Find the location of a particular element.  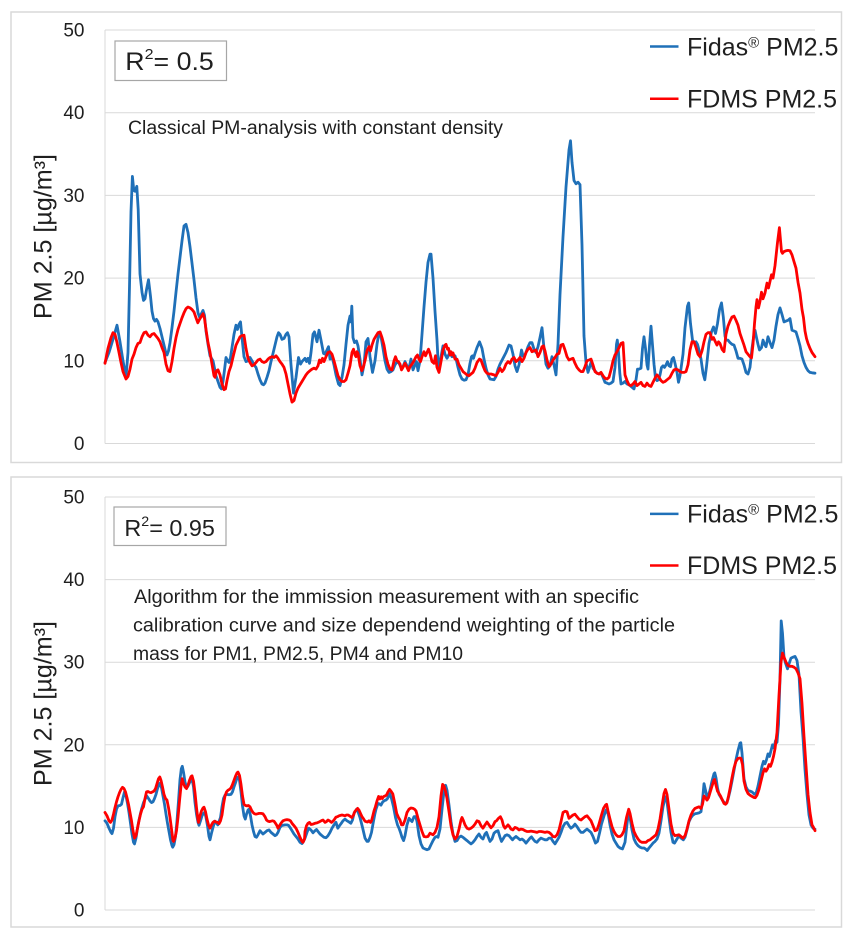

svg-text:mass for PM1, PM2.5, PM4 and P: mass for PM1, PM2.5, PM4 and PM10 is located at coordinates (298, 654).